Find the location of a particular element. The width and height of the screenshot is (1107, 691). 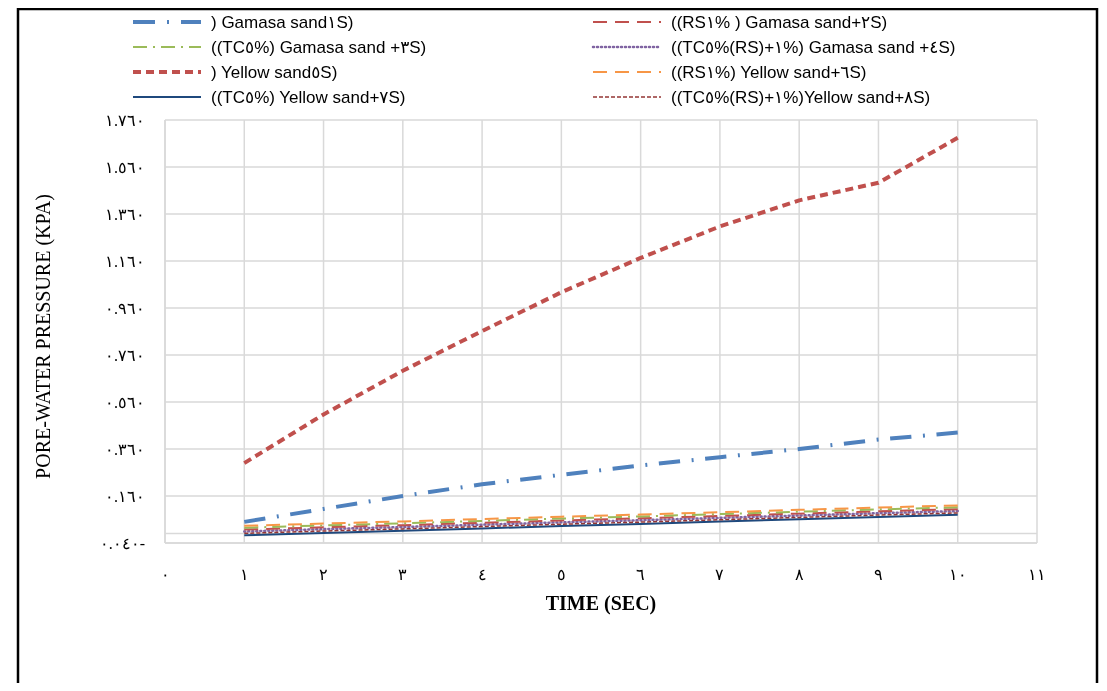

y-tick-label: ٠.٥٦٠ is located at coordinates (125, 402).